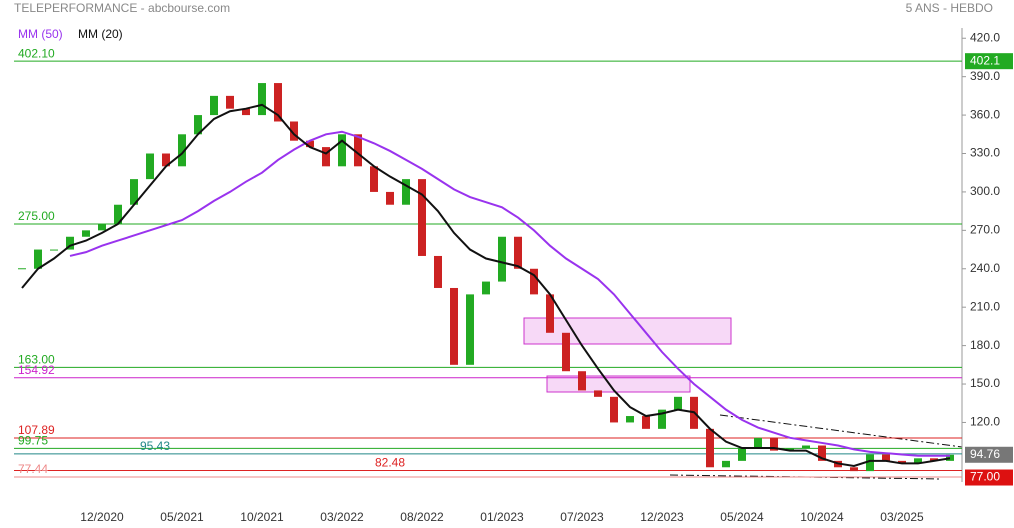 Image resolution: width=1014 pixels, height=528 pixels. What do you see at coordinates (122, 8) in the screenshot?
I see `chart-title: TELEPERFORMANCE - abcbourse.com` at bounding box center [122, 8].